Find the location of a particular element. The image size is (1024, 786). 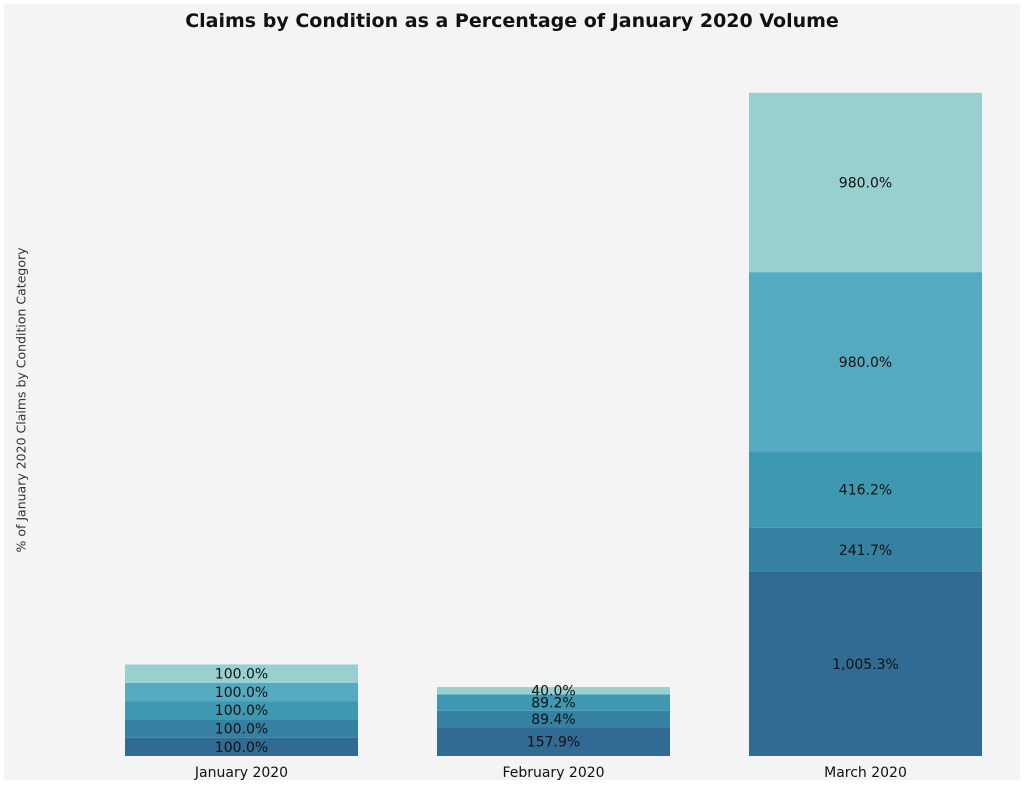

x-tick-label: January 2020 is located at coordinates (241, 773).